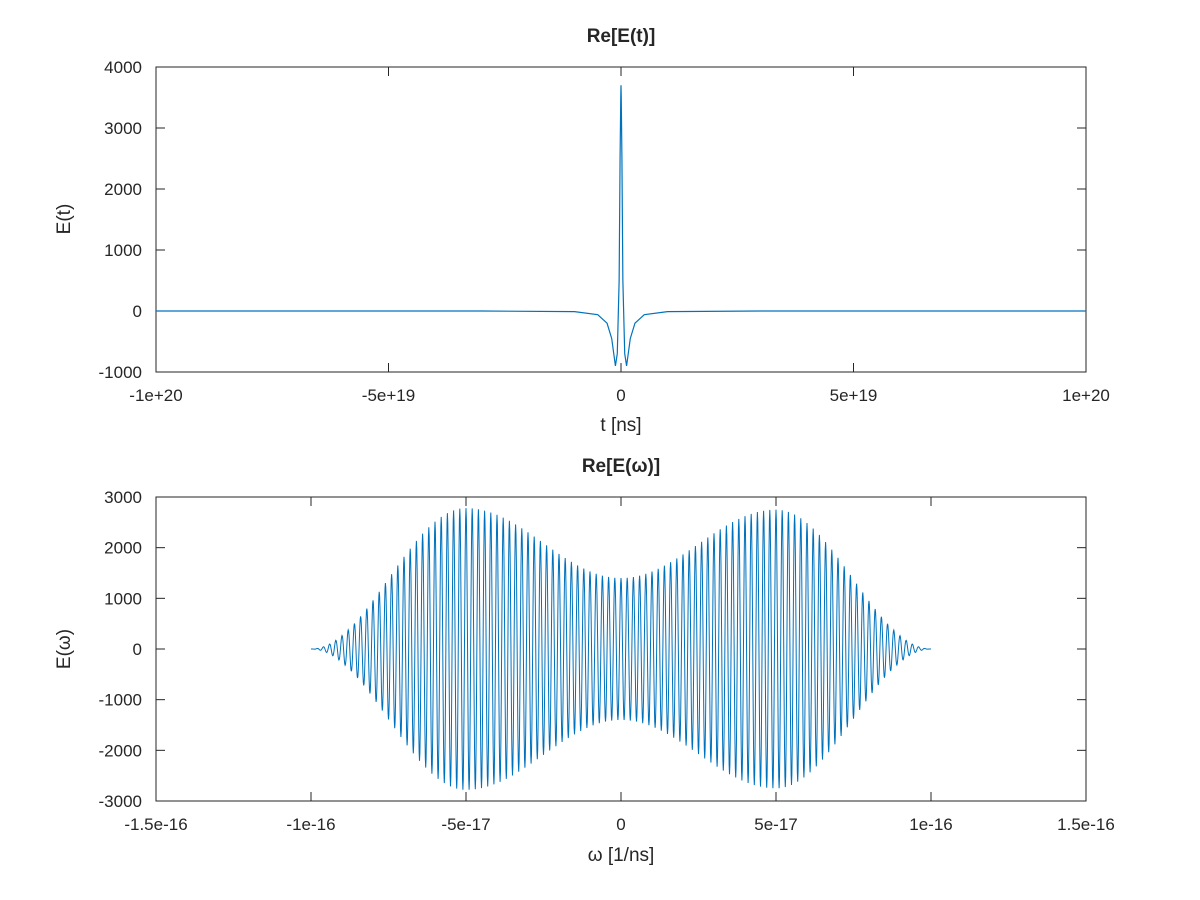 The width and height of the screenshot is (1200, 900). What do you see at coordinates (1086, 824) in the screenshot?
I see `x-tick-label: 1.5e-16` at bounding box center [1086, 824].